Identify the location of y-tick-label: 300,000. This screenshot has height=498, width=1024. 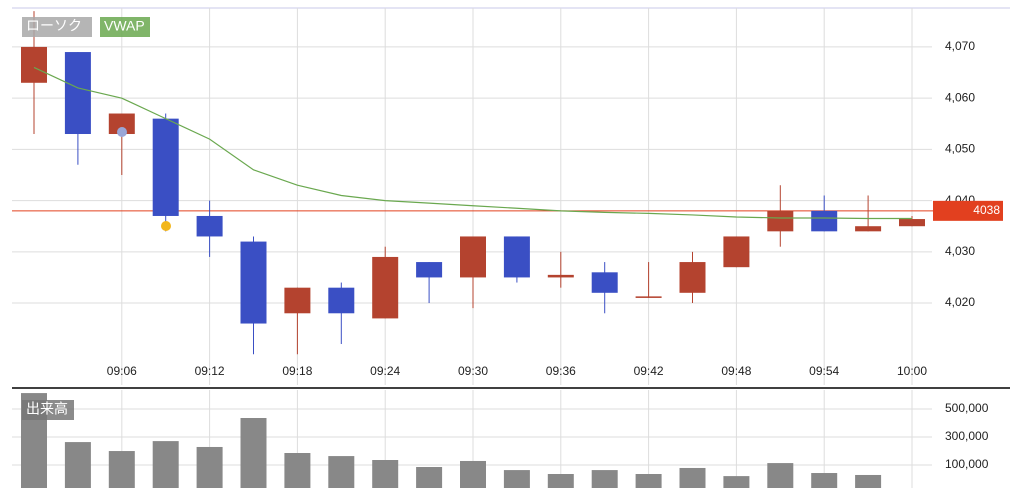
(967, 436).